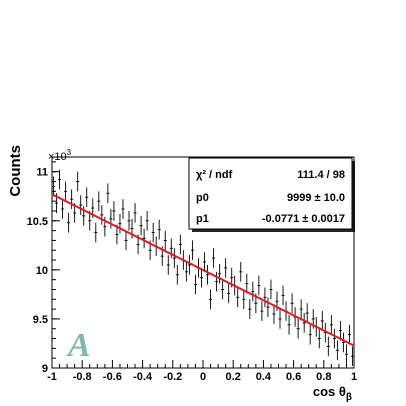 This screenshot has height=406, width=406. I want to click on y-tick-label: 10.5, so click(37, 222).